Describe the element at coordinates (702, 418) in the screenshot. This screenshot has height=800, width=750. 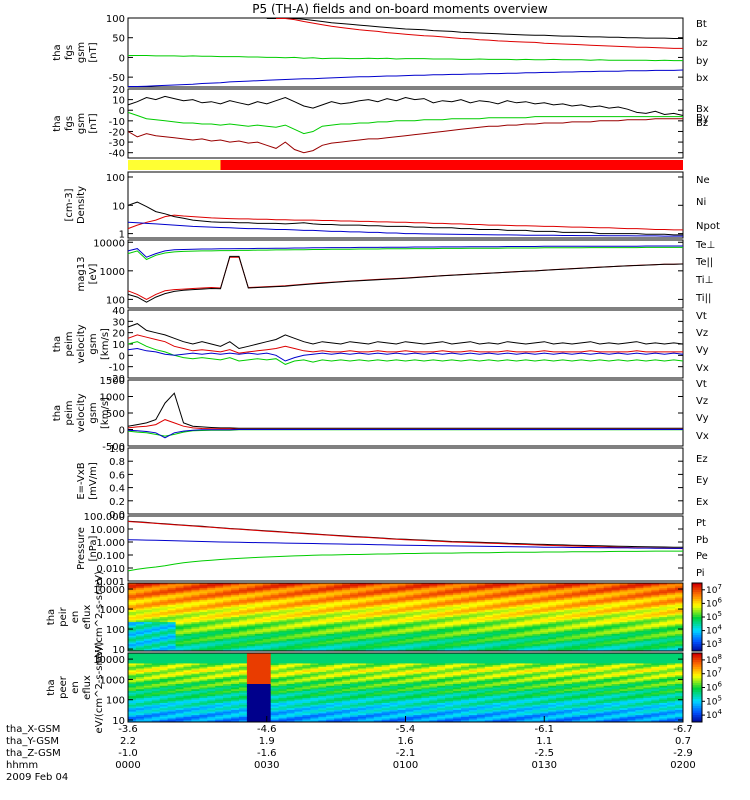
I see `legend-entry: Vy` at that location.